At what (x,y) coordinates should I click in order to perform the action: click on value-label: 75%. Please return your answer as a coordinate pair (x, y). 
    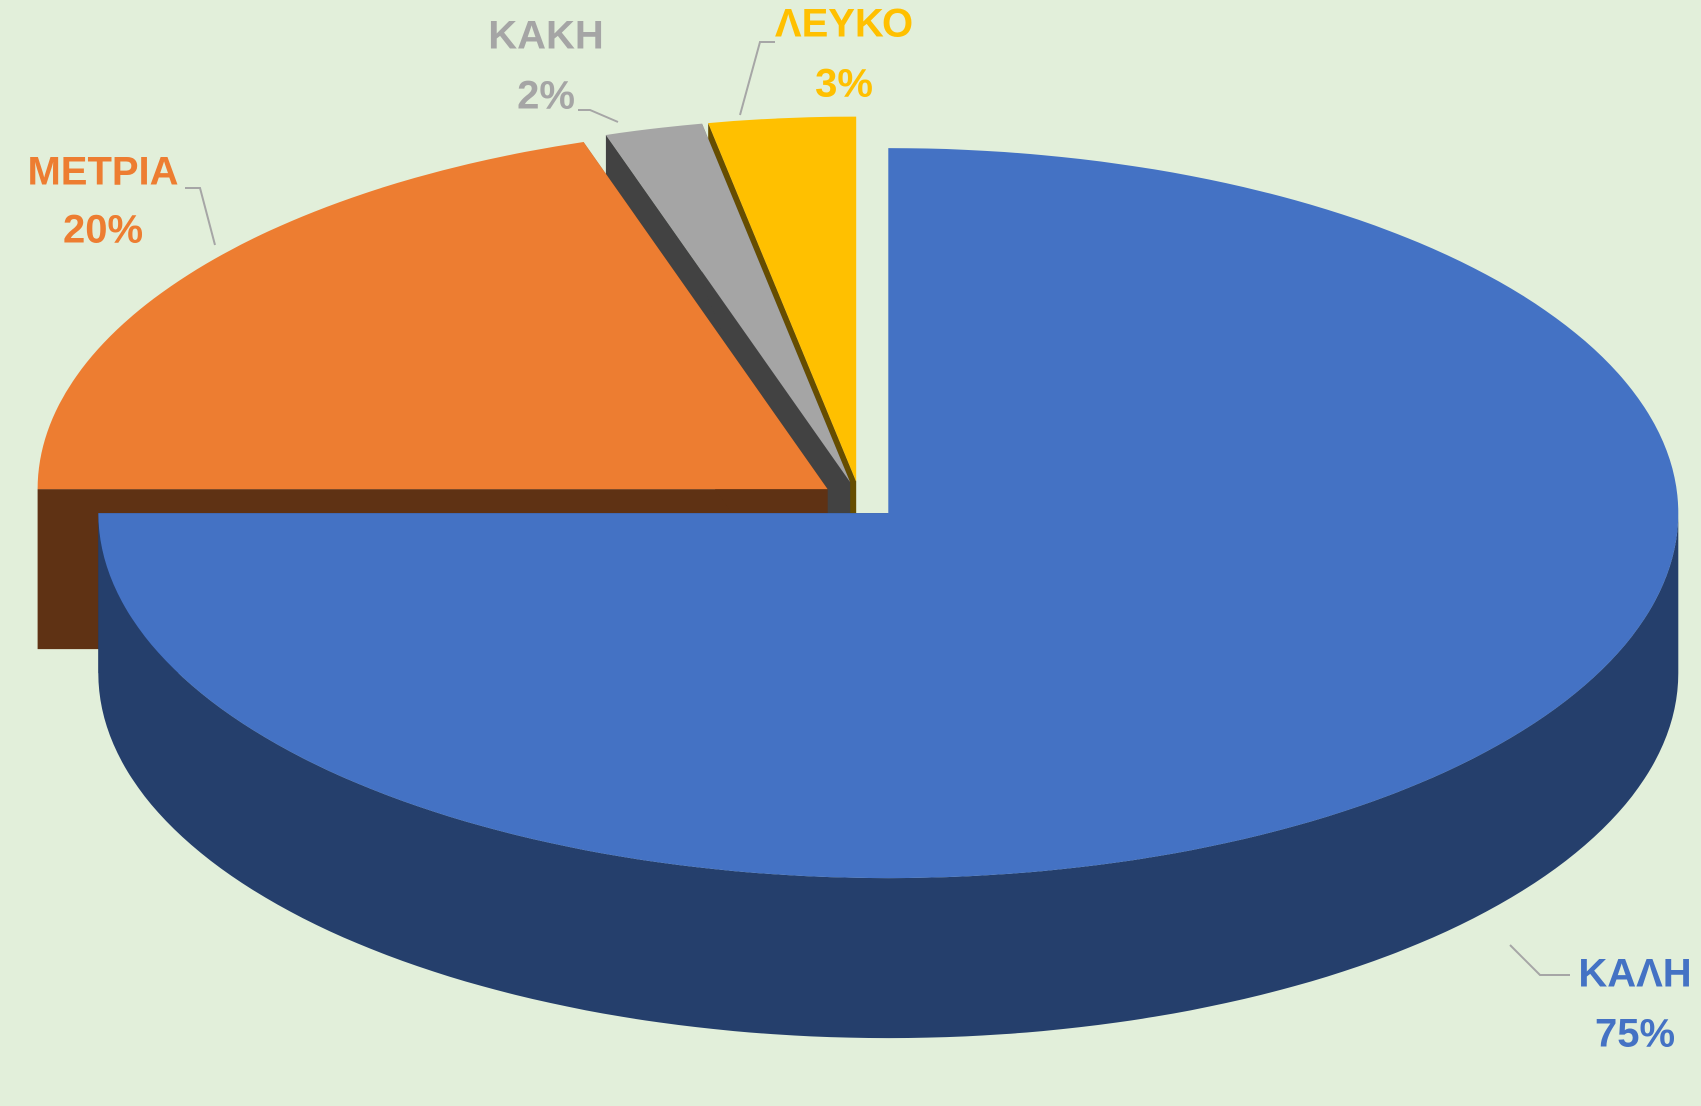
    Looking at the image, I should click on (1635, 1034).